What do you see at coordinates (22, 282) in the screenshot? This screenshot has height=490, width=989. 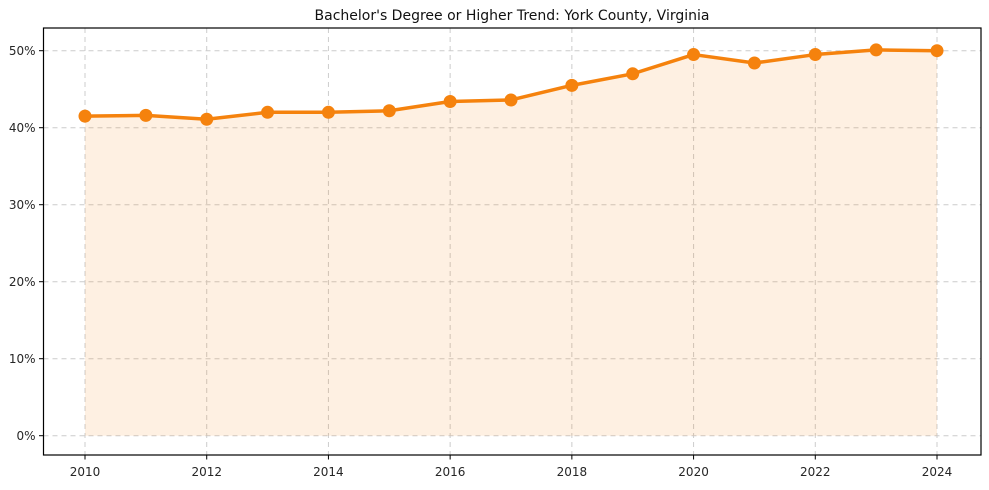 I see `y-tick-label: 20%` at bounding box center [22, 282].